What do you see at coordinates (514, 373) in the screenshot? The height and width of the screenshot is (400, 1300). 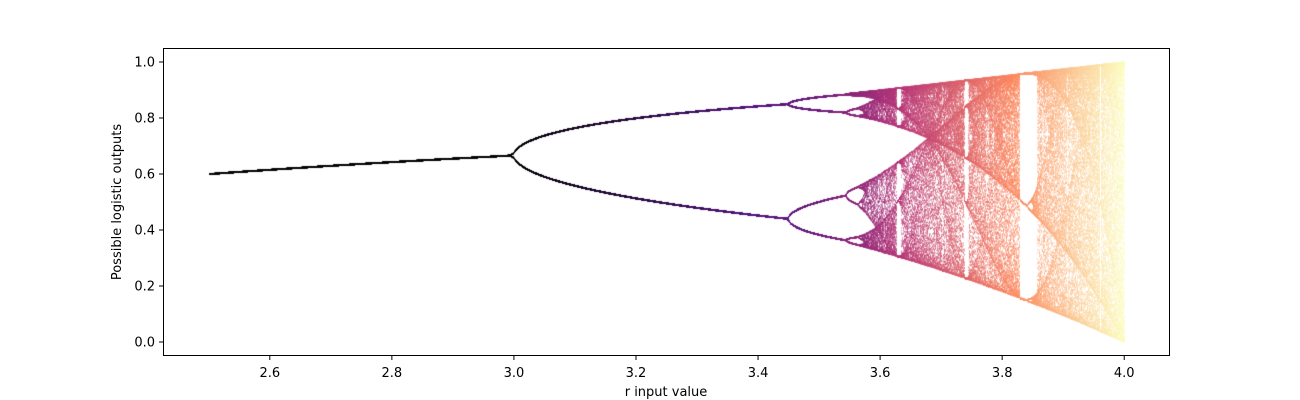 I see `x-tick-label: 3.0` at bounding box center [514, 373].